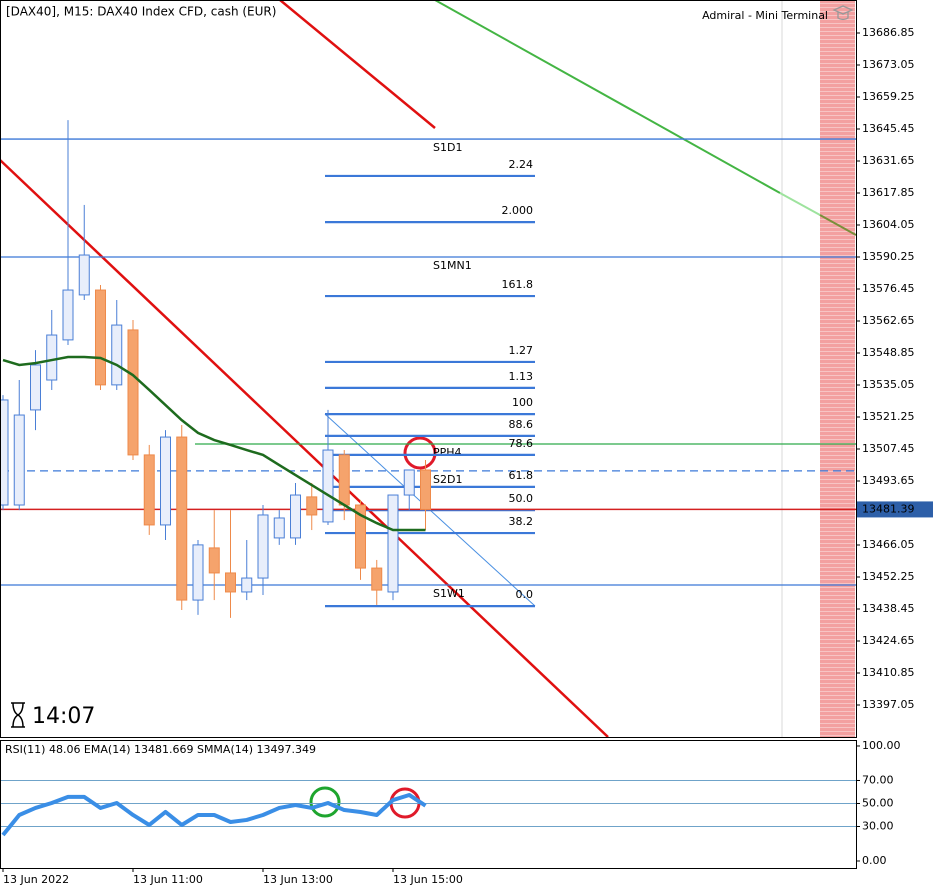  I want to click on rsi-frame, so click(428, 804).